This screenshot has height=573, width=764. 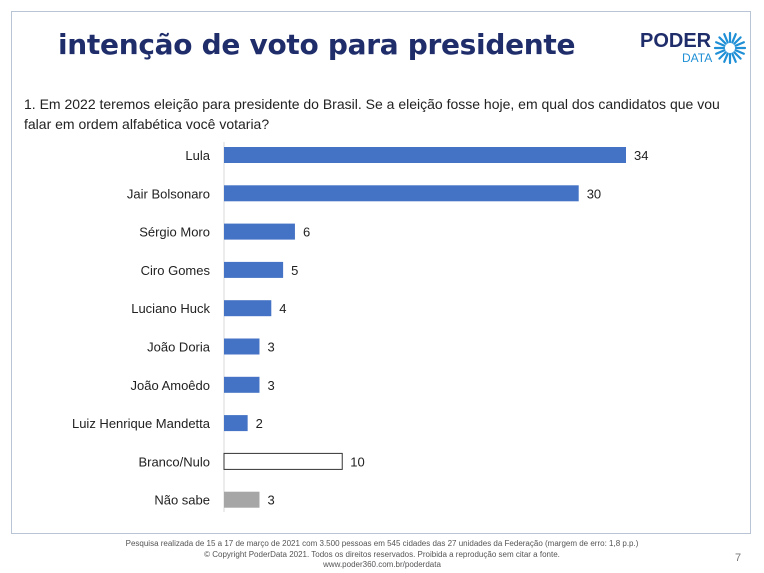 I want to click on category-label: Não sabe, so click(x=182, y=500).